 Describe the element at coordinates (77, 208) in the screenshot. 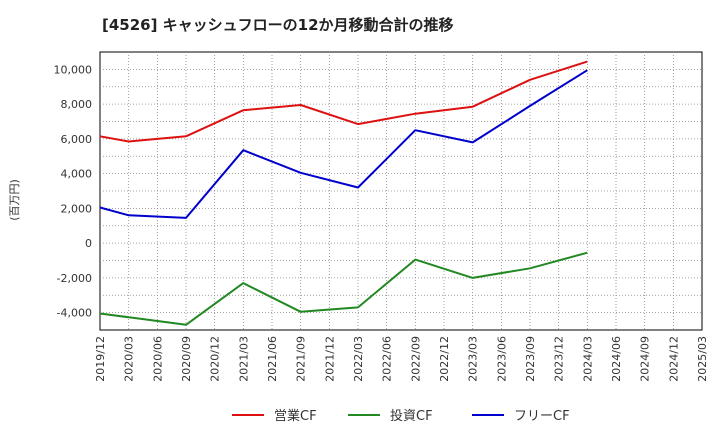

I see `y-tick-label: 2,000` at that location.